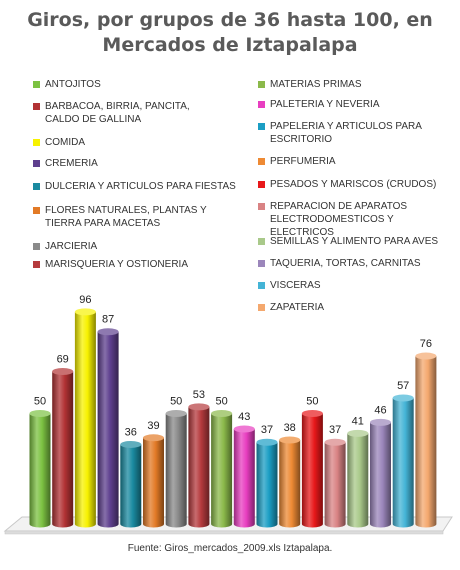  What do you see at coordinates (71, 163) in the screenshot?
I see `legend-label: CREMERIA` at bounding box center [71, 163].